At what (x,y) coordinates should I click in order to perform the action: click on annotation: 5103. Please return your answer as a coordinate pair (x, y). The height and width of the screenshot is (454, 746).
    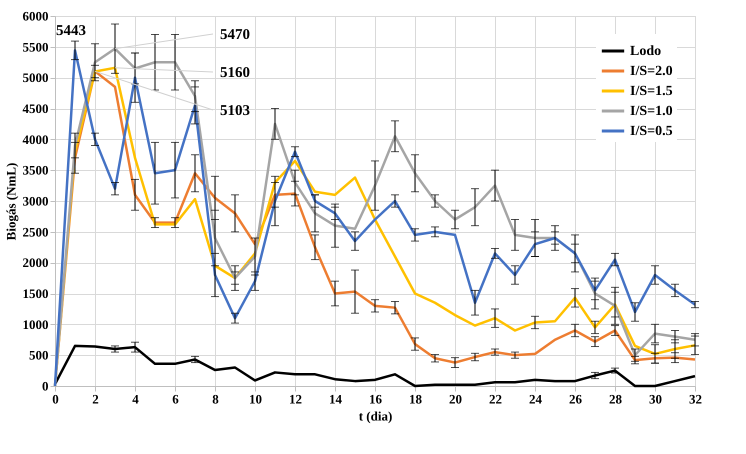
    Looking at the image, I should click on (235, 111).